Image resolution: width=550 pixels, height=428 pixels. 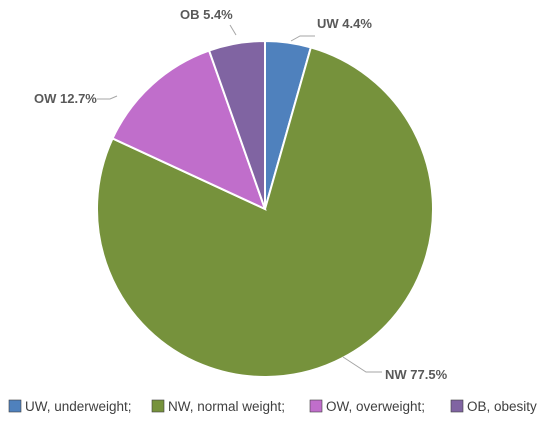 I want to click on legend-item-ow: OW, overweight;, so click(x=367, y=406).